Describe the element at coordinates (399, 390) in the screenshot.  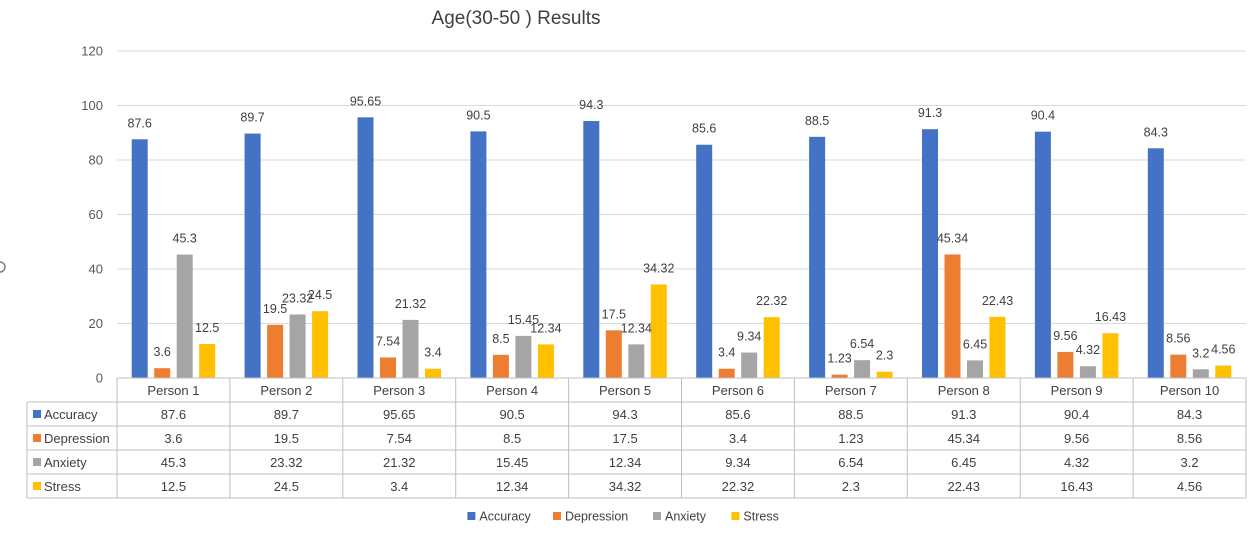
I see `category-label: Person 3` at that location.